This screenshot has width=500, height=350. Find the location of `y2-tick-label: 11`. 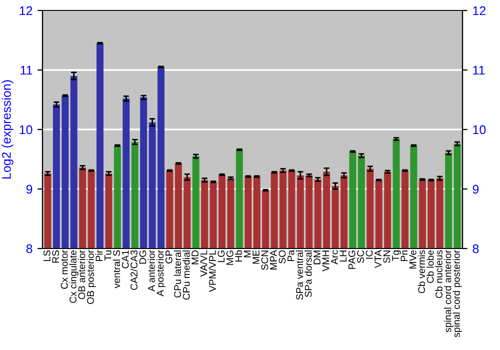

y2-tick-label: 11 is located at coordinates (479, 70).